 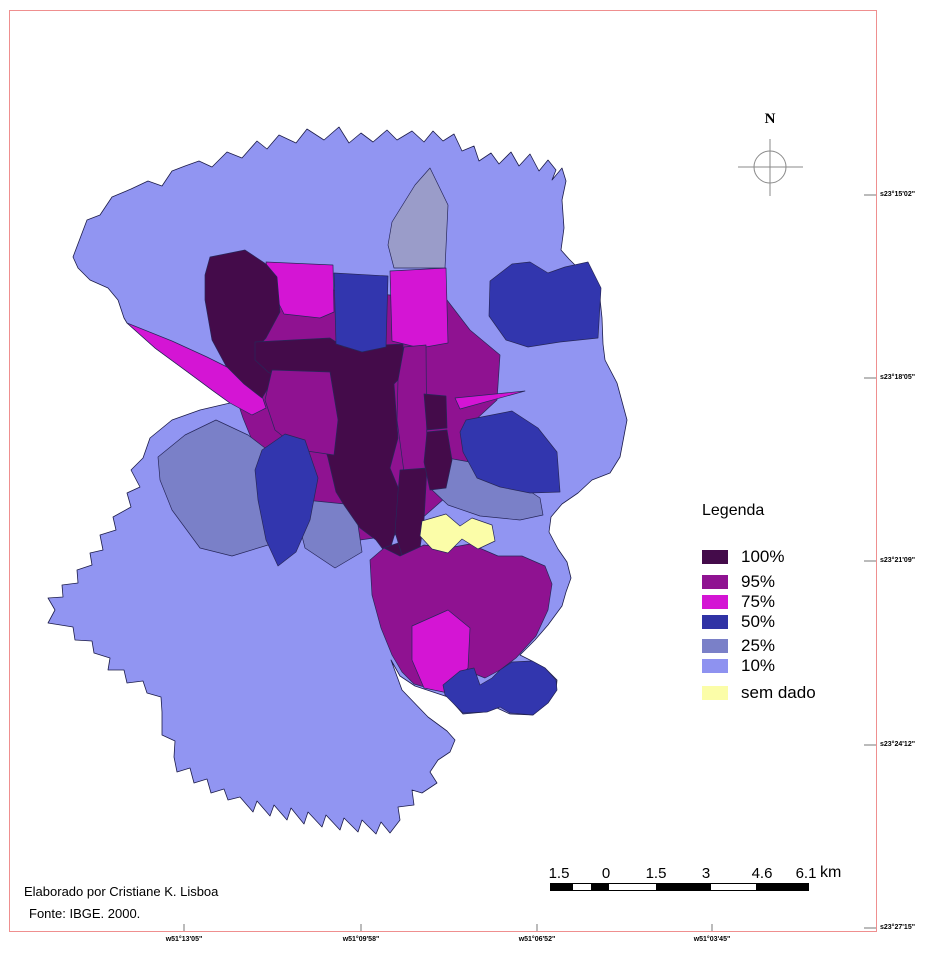 I want to click on zone-north-patch, so click(x=361, y=312).